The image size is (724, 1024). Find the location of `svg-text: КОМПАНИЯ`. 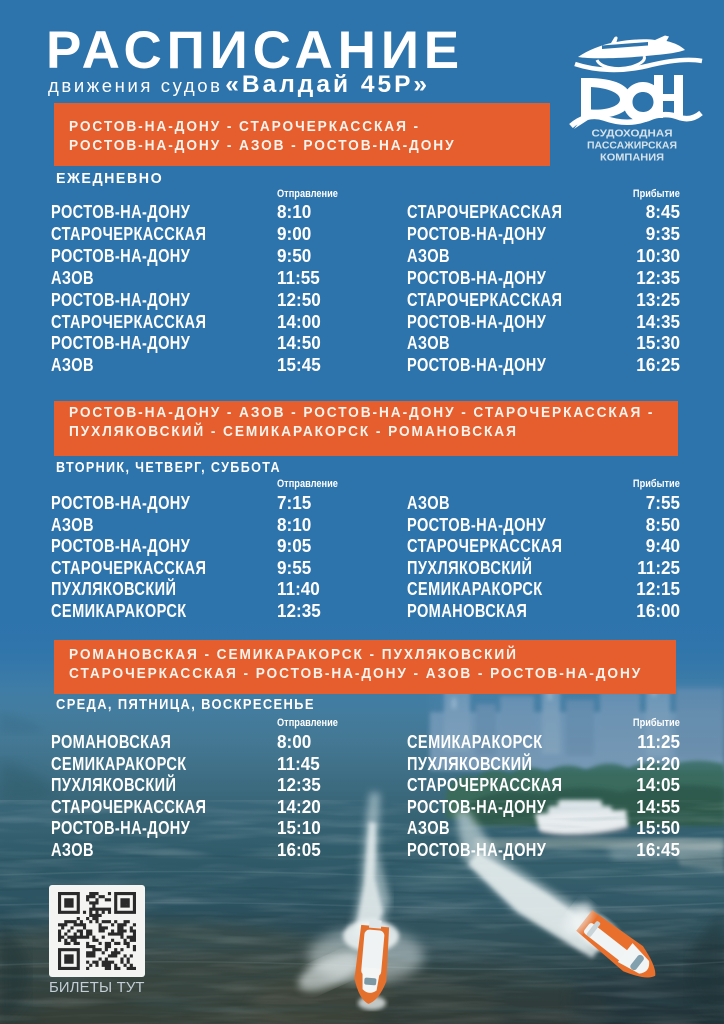

svg-text: КОМПАНИЯ is located at coordinates (632, 158).